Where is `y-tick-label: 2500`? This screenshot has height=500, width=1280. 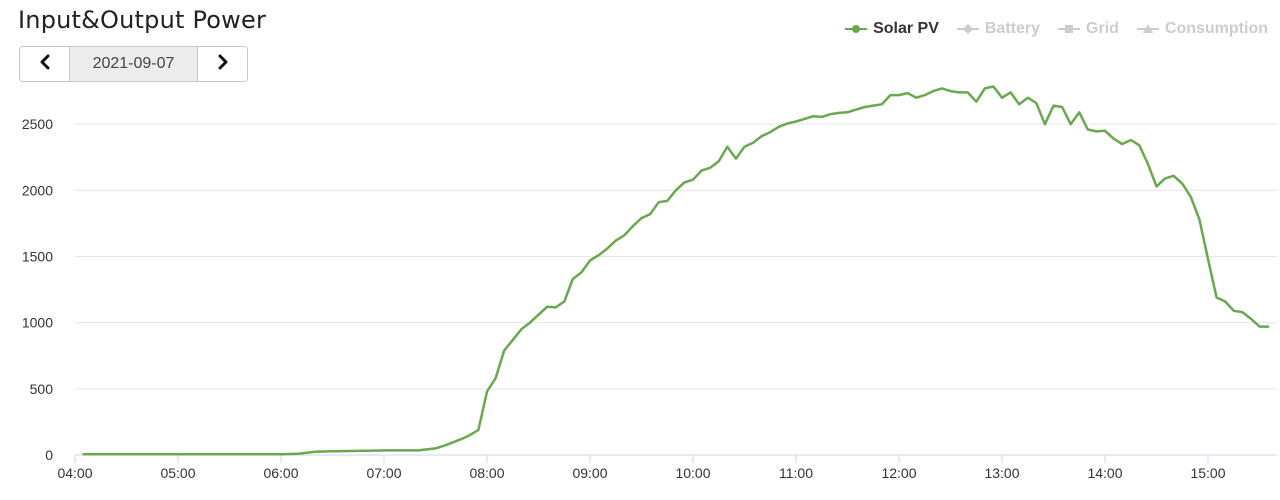
y-tick-label: 2500 is located at coordinates (37, 124).